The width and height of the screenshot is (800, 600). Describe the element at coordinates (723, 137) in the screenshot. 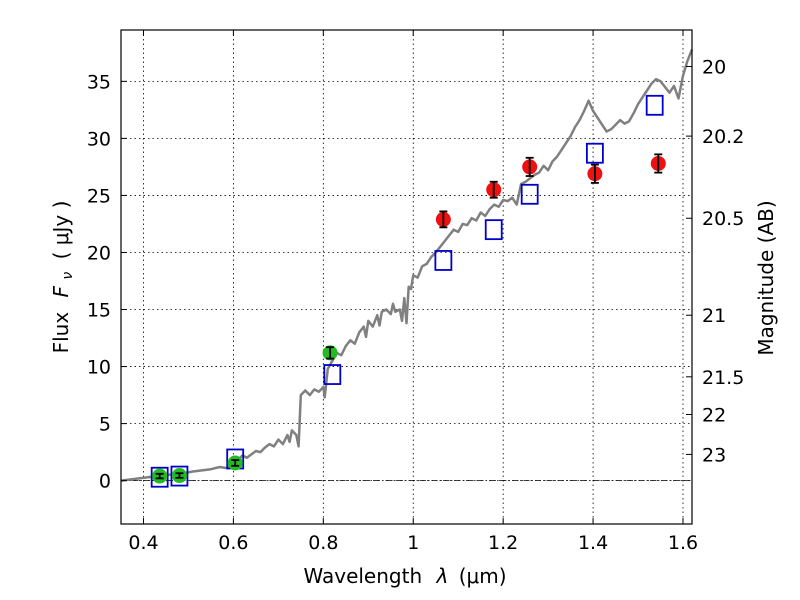

I see `y2-tick-label: 20.2` at that location.